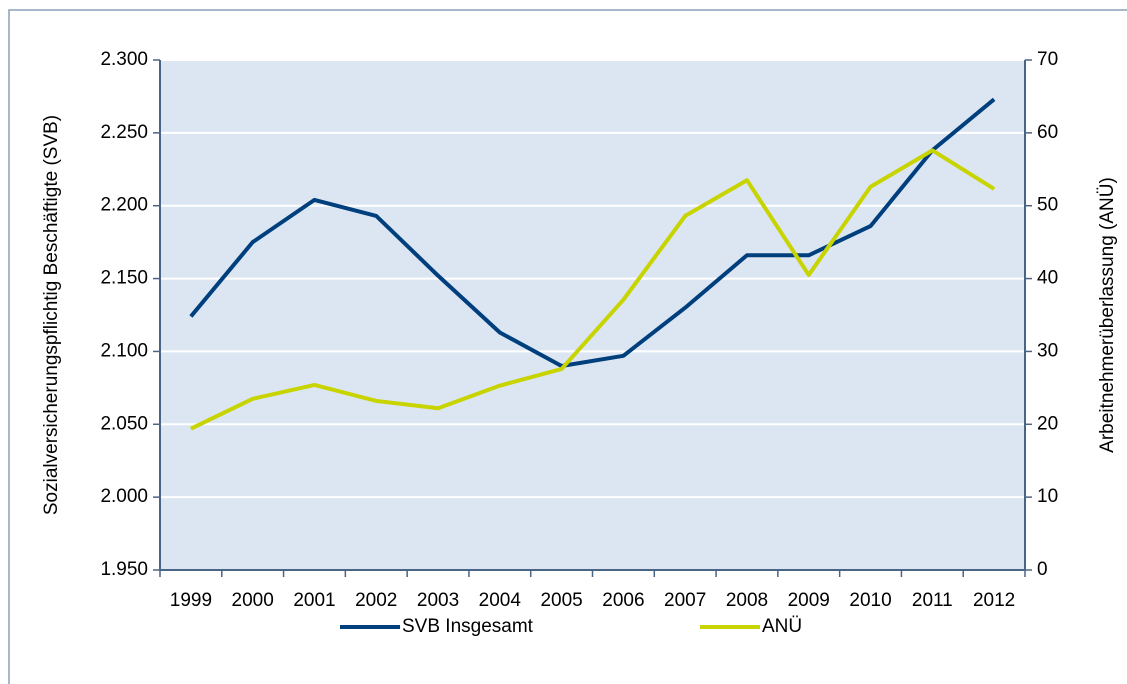 The image size is (1127, 684). What do you see at coordinates (1047, 350) in the screenshot?
I see `y2-tick-label: 30` at bounding box center [1047, 350].